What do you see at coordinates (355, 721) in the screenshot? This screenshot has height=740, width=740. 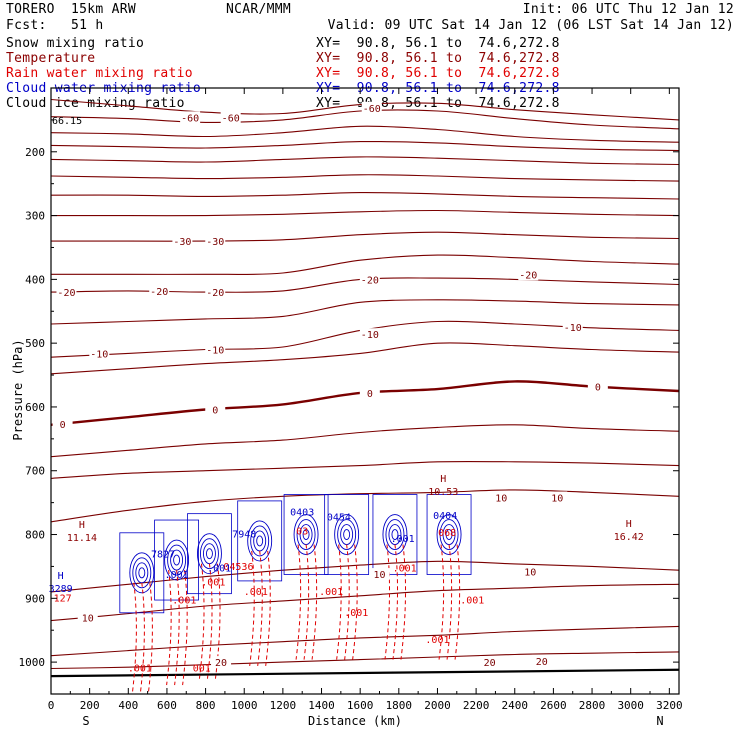 I see `x-axis-title: Distance (km)` at bounding box center [355, 721].